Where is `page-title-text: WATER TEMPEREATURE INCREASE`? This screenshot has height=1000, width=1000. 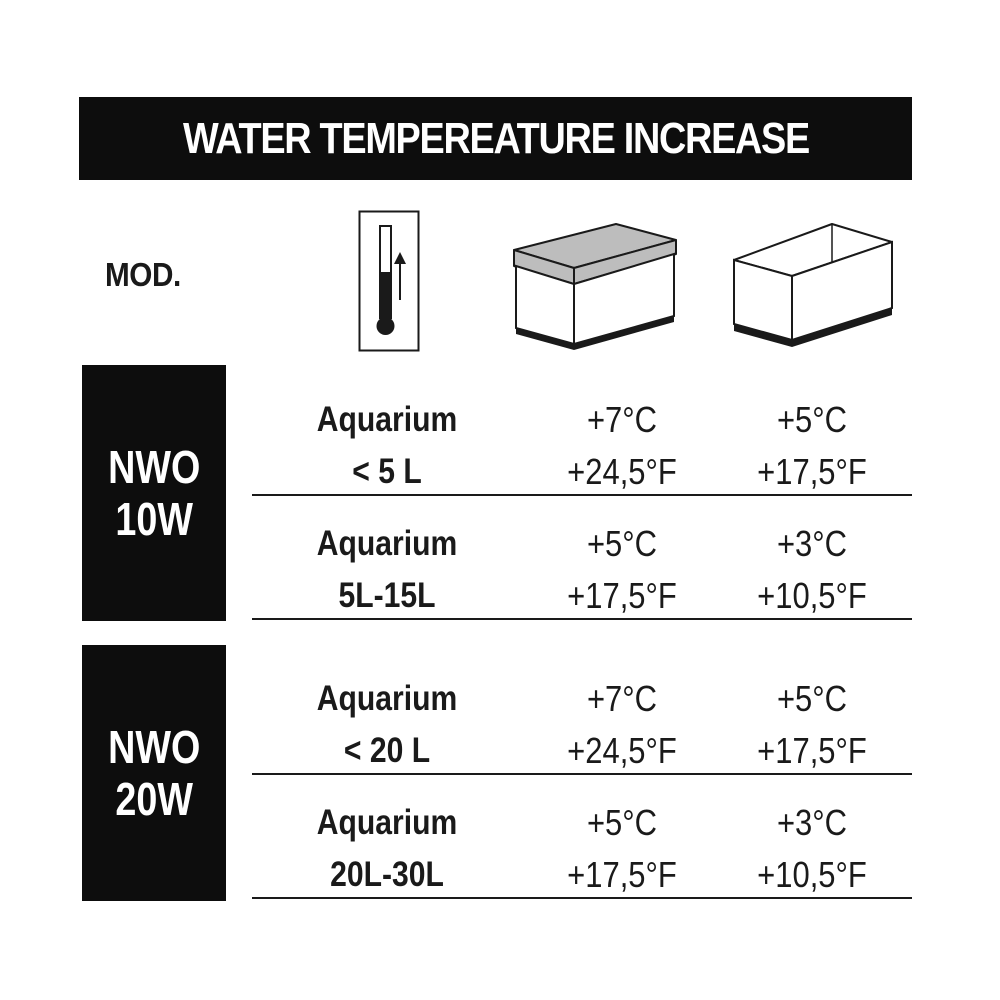 page-title-text: WATER TEMPEREATURE INCREASE is located at coordinates (495, 138).